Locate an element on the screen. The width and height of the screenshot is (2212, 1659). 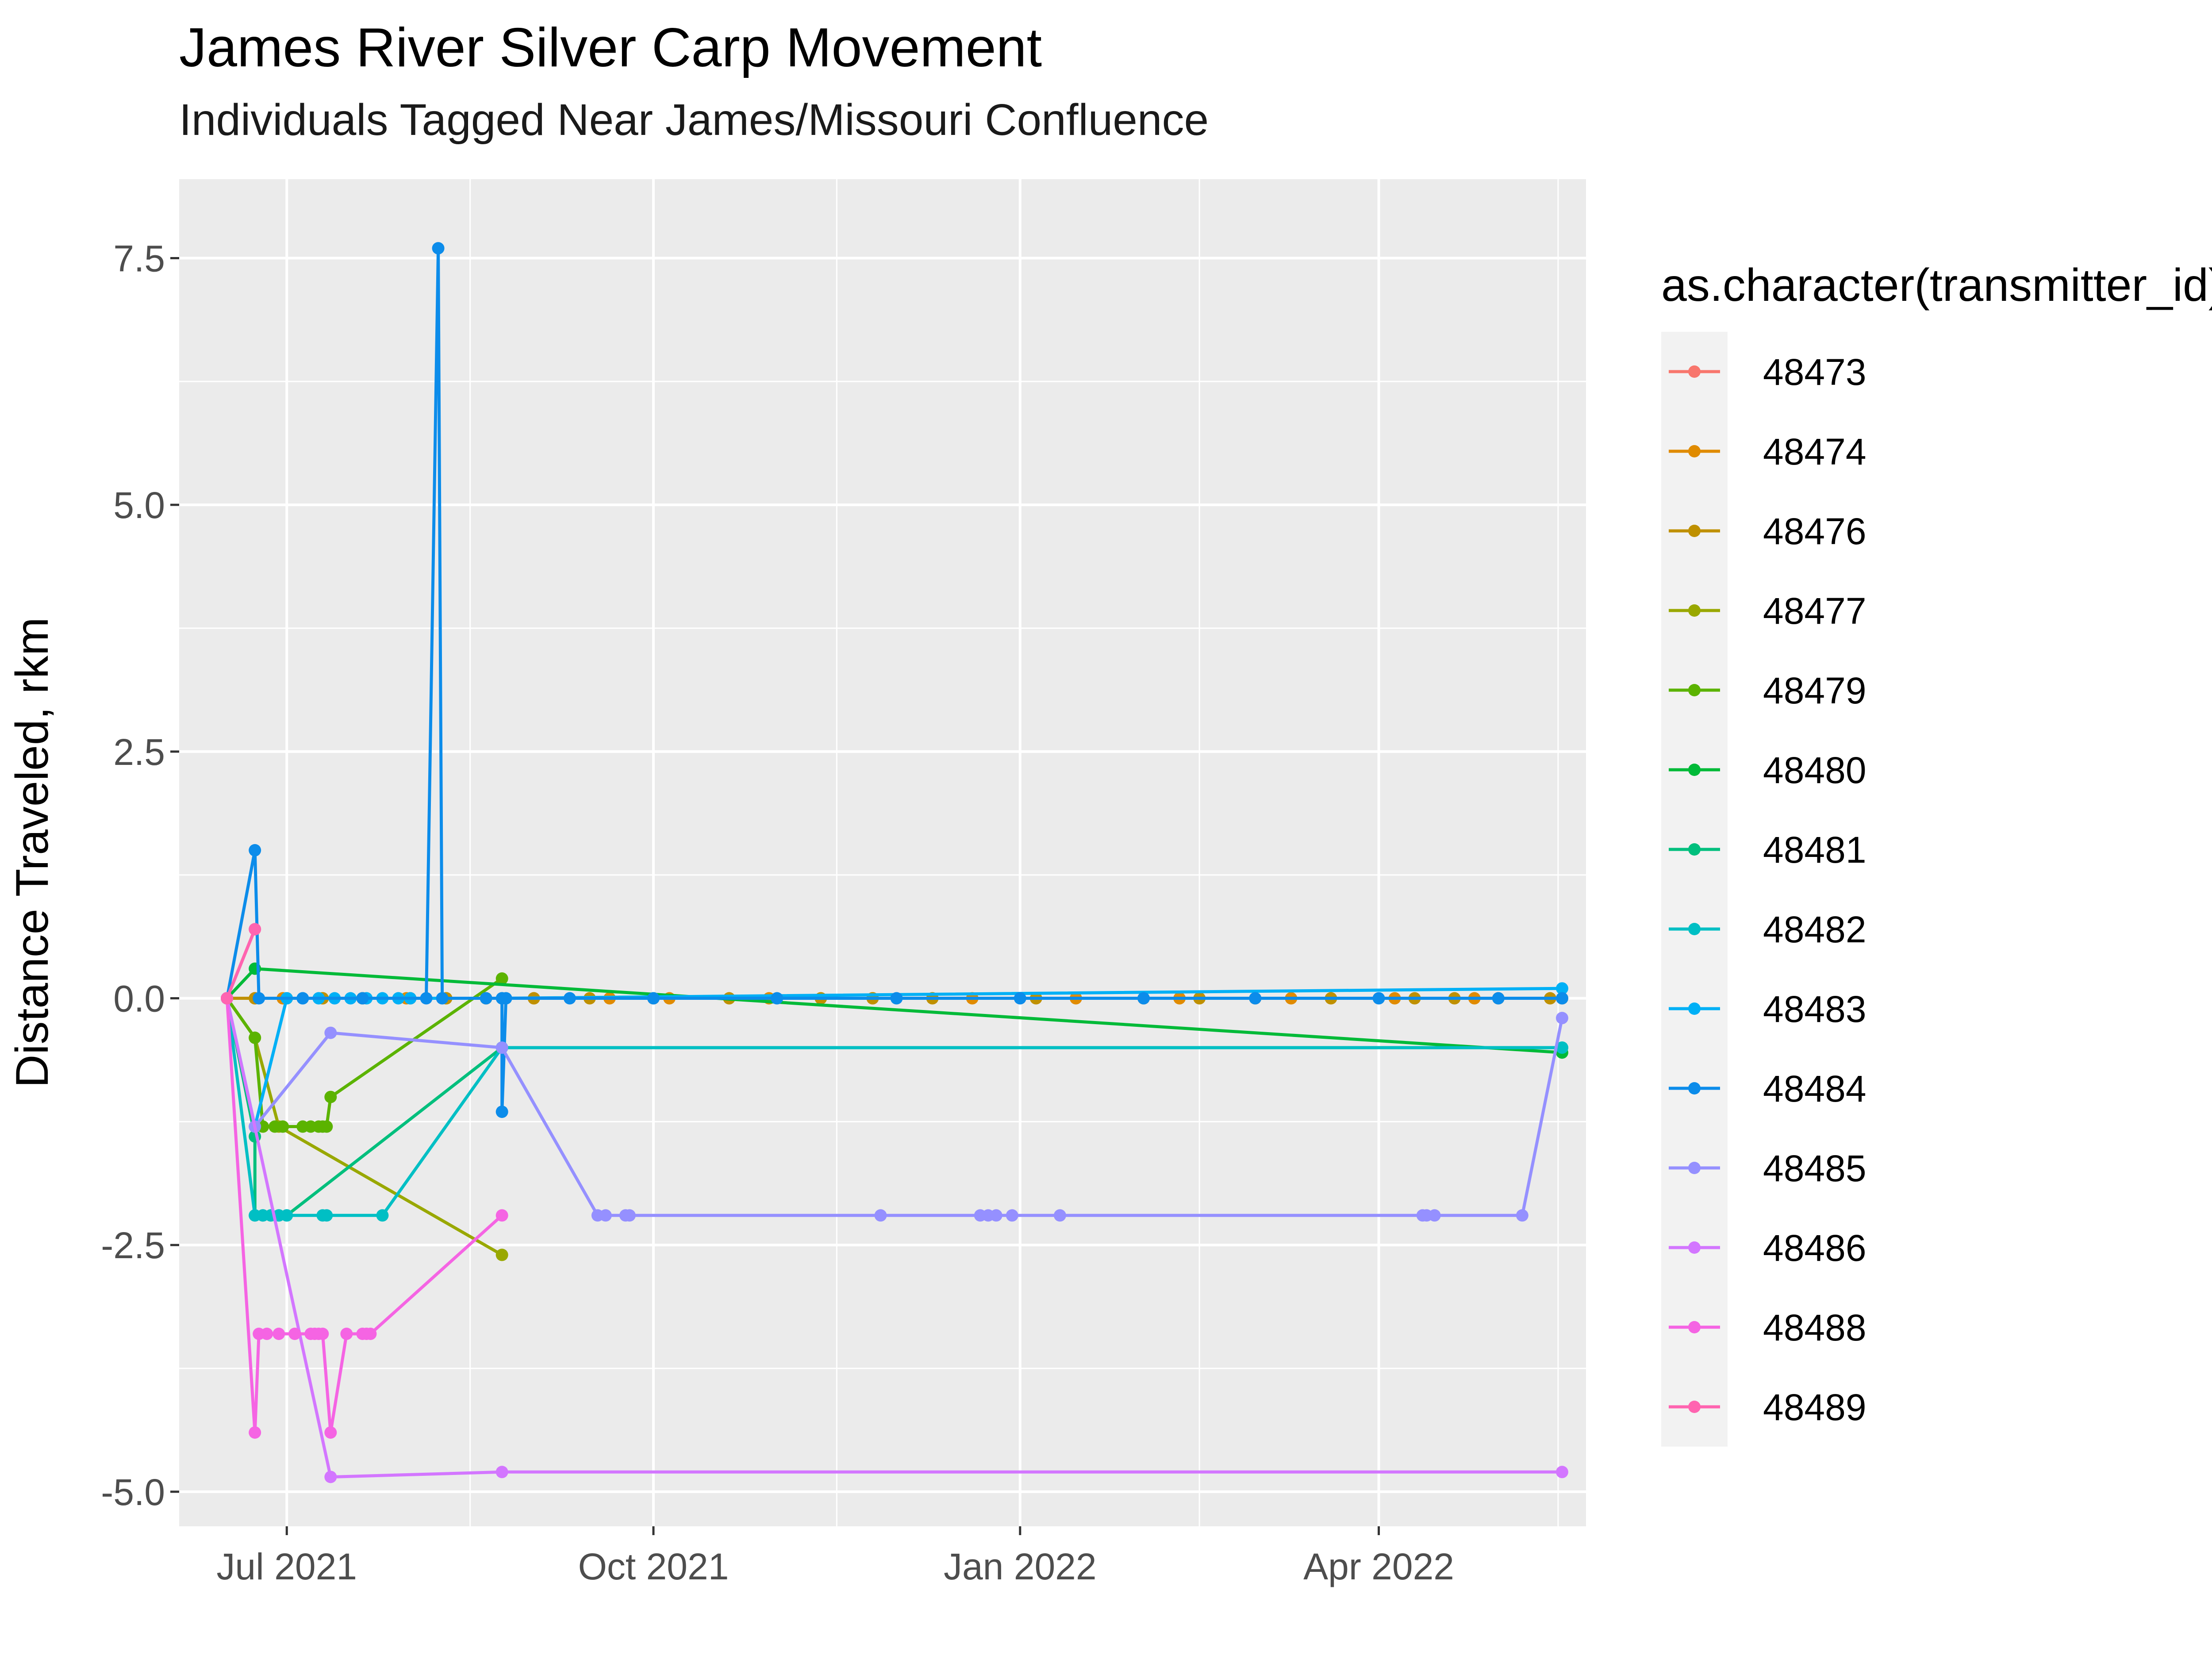
legend-label: 48481 is located at coordinates (1814, 850).